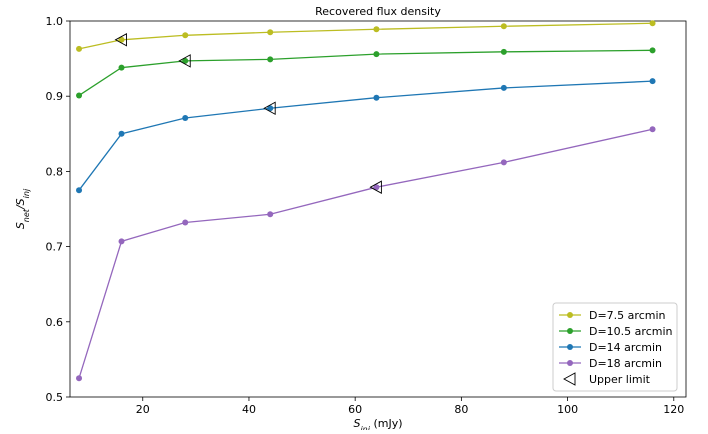  I want to click on y-axis-label-part: net, so click(26, 215).